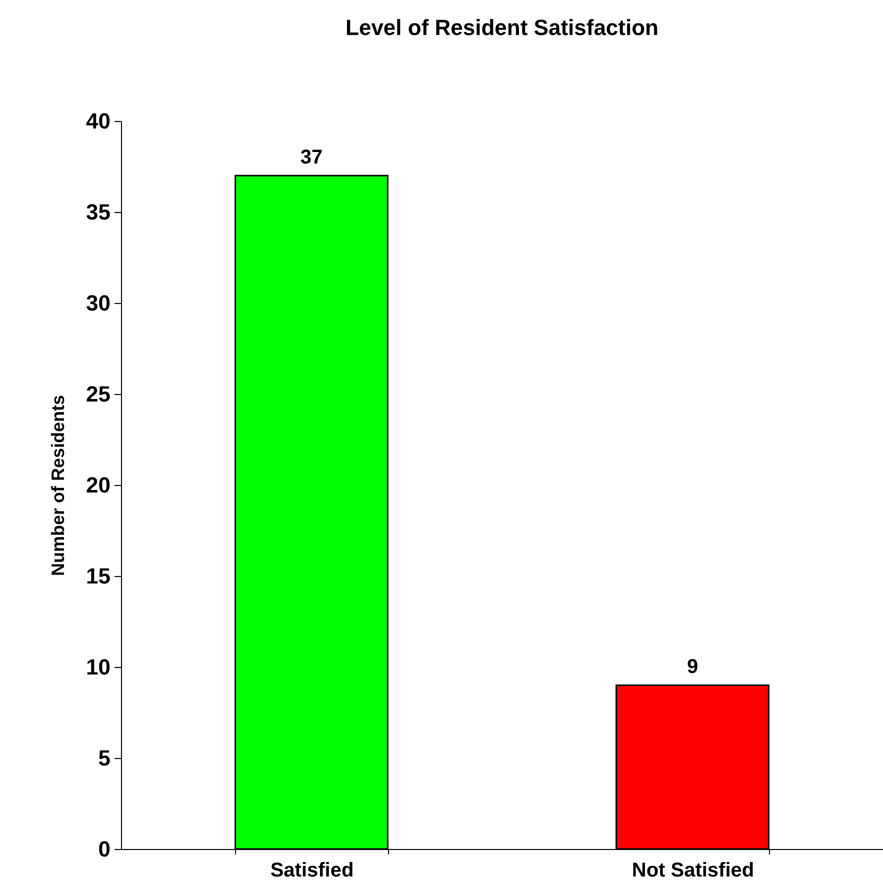  Describe the element at coordinates (502, 27) in the screenshot. I see `chart-title: Level of Resident Satisfaction` at that location.